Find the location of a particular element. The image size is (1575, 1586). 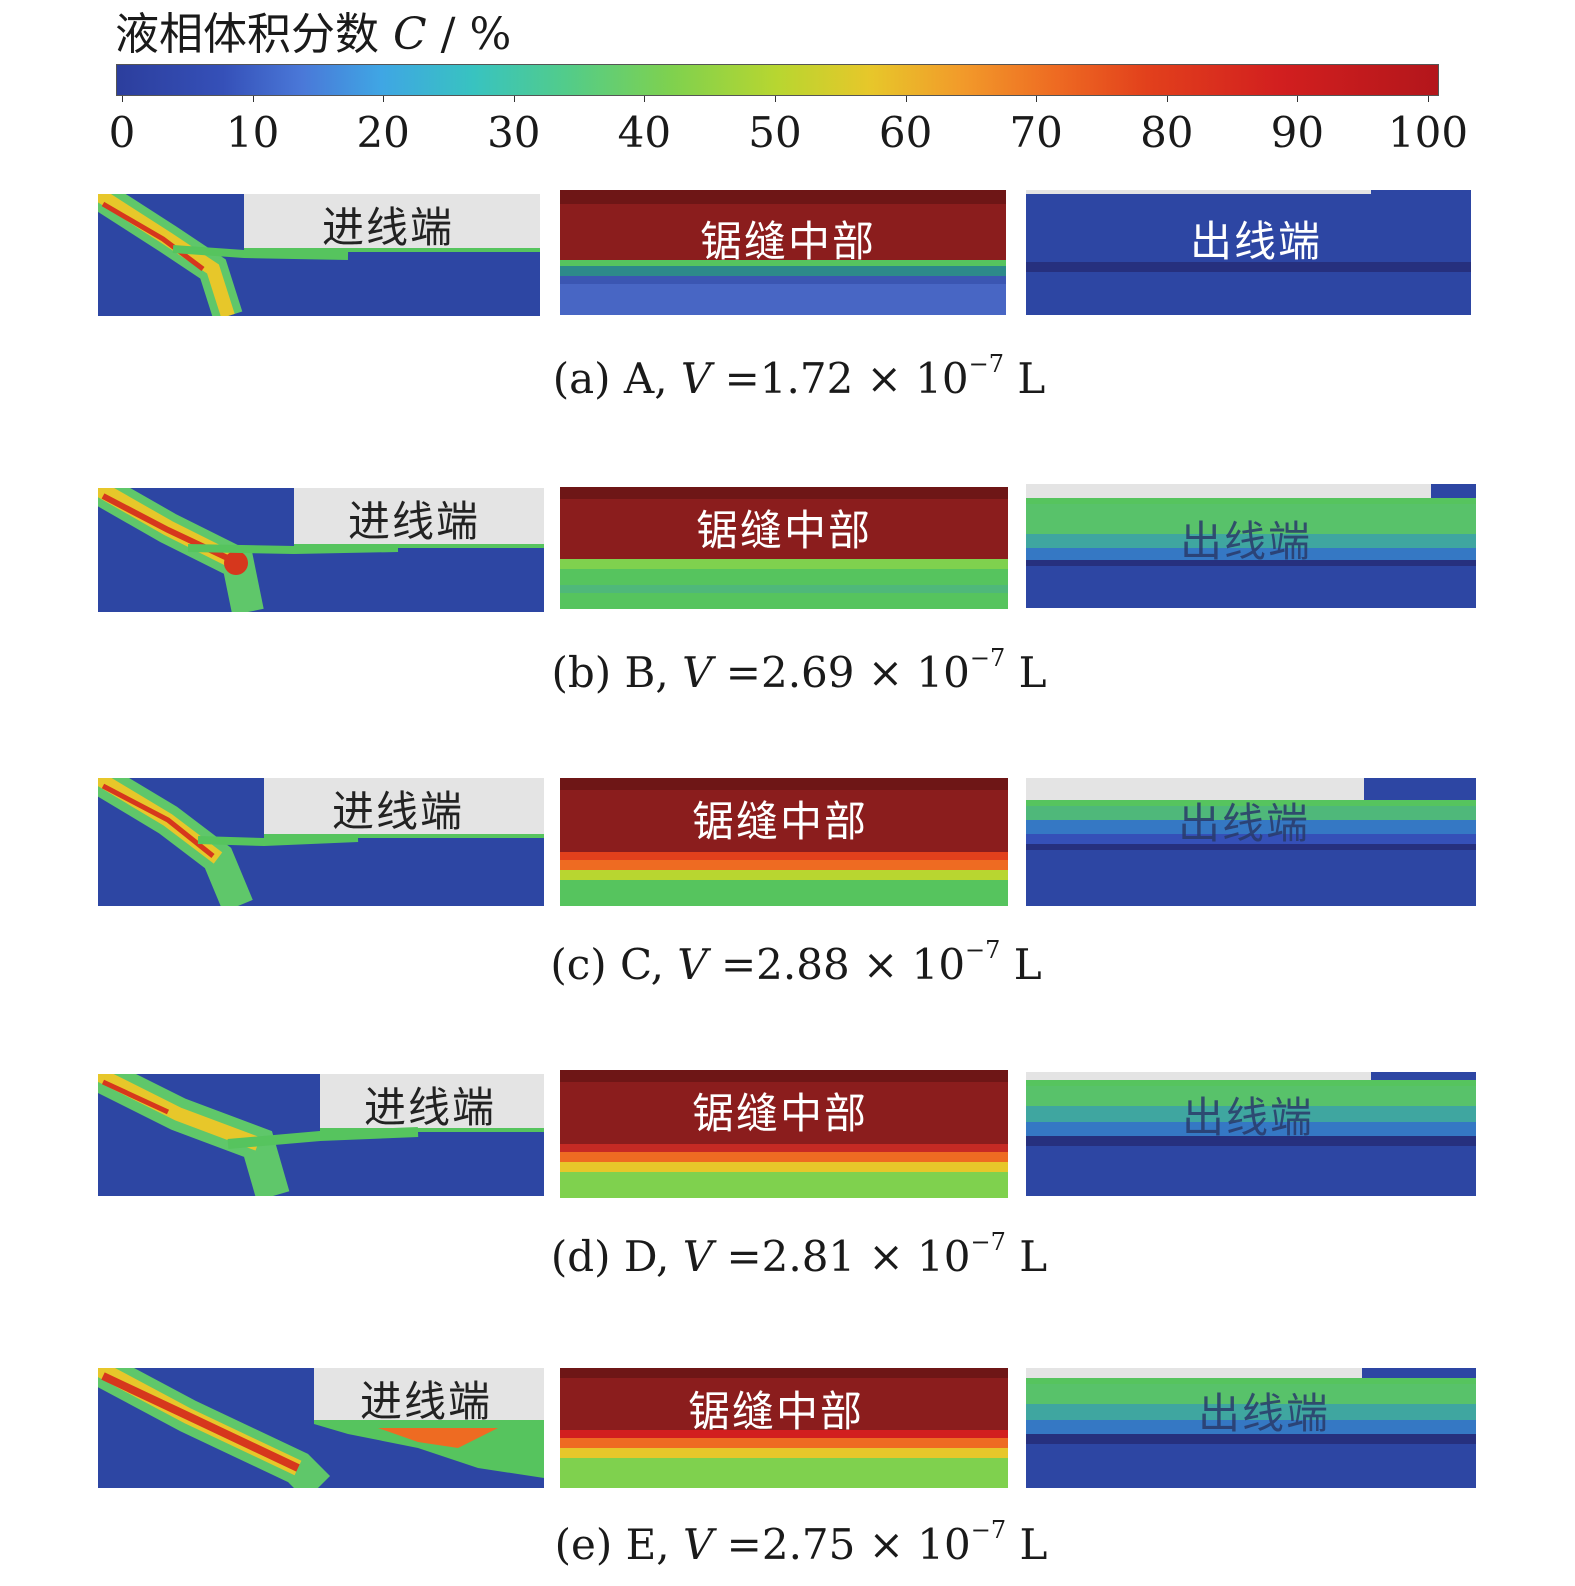

inlet-field-e is located at coordinates (321, 1428).